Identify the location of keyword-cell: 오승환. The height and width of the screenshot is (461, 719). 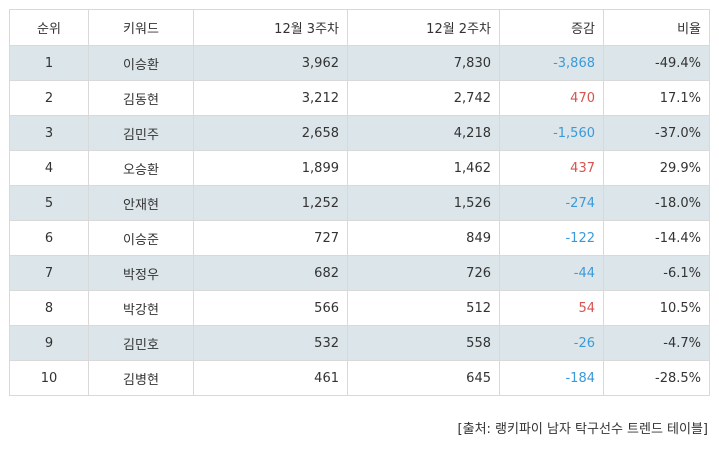
(141, 168).